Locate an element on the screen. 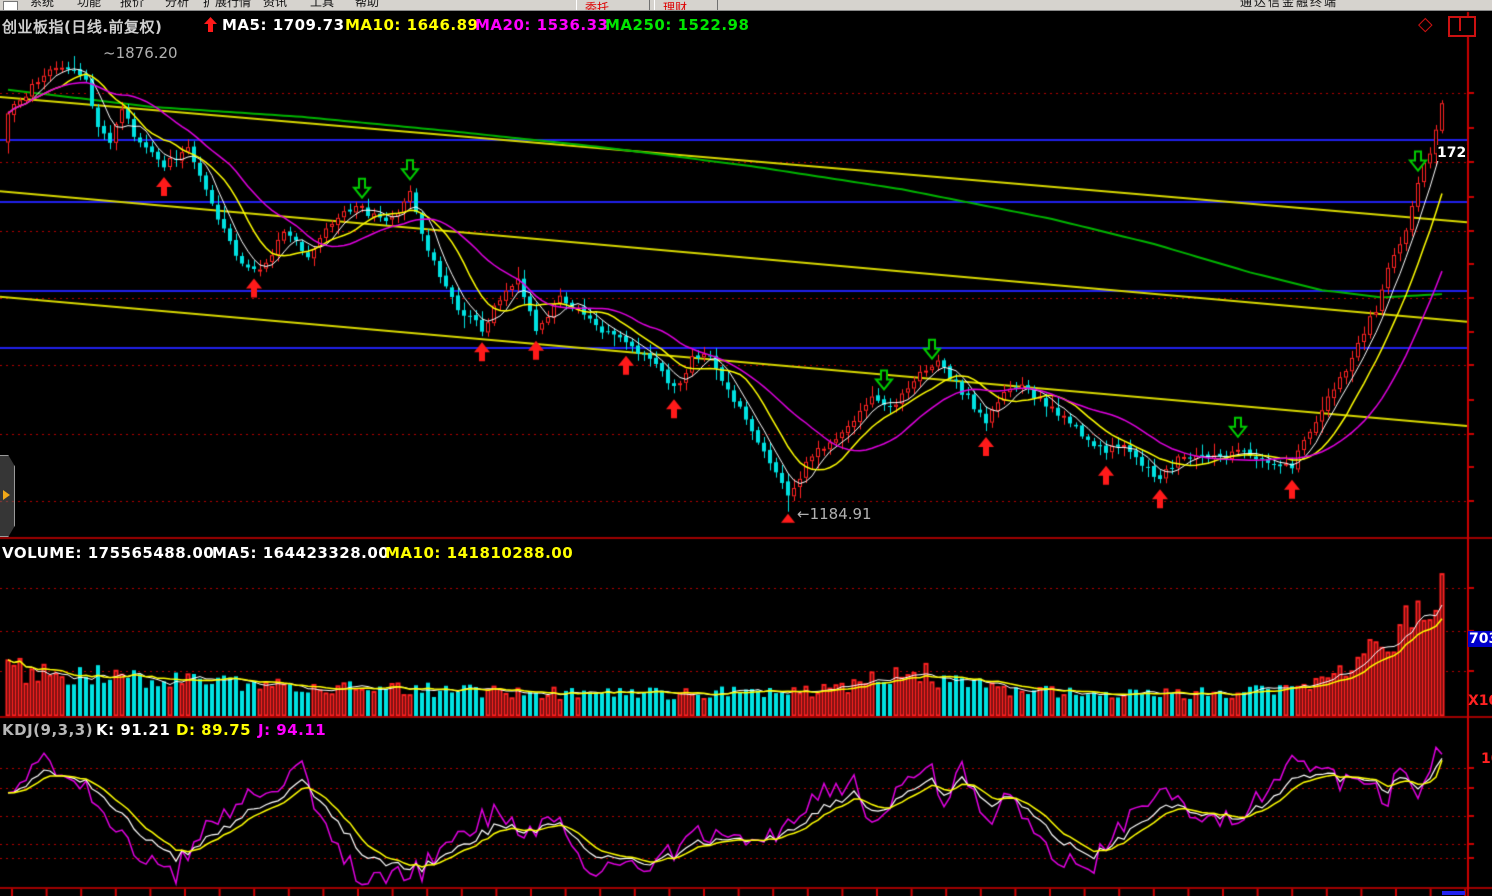 The image size is (1492, 896). scrollbar-fragment is located at coordinates (1453, 893).